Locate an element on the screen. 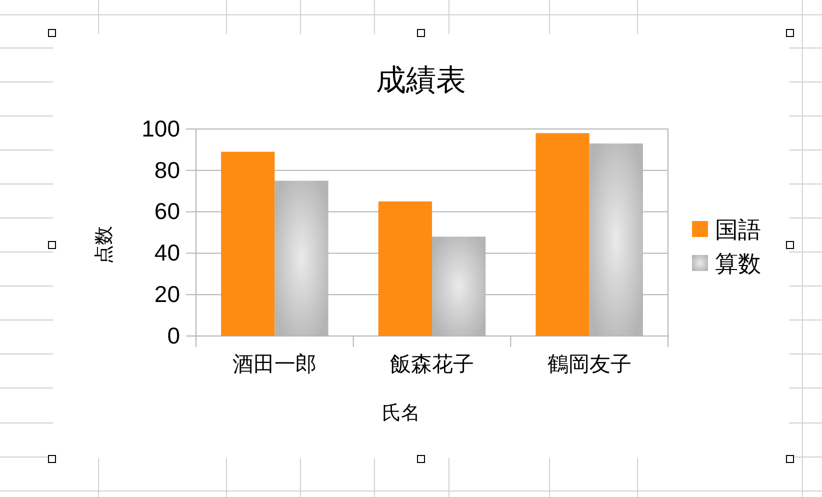 The height and width of the screenshot is (497, 822). x-tick-label: 鶴岡友子 is located at coordinates (589, 364).